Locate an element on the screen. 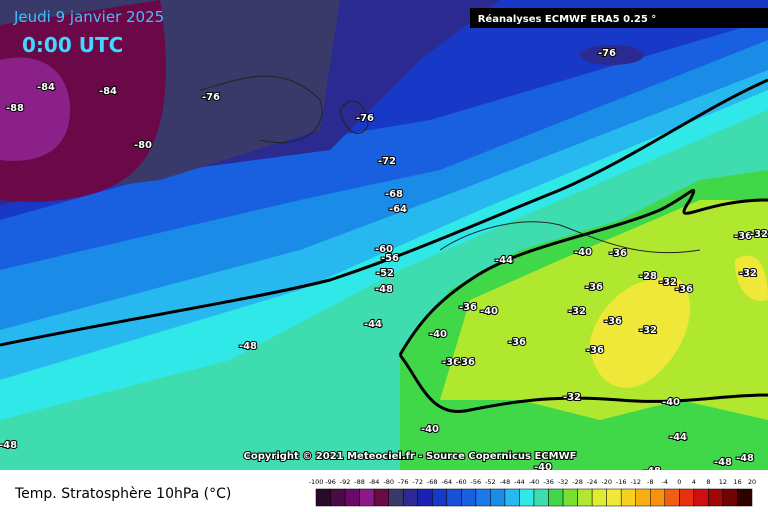 This screenshot has width=768, height=512. legend-label: -16 is located at coordinates (621, 482).